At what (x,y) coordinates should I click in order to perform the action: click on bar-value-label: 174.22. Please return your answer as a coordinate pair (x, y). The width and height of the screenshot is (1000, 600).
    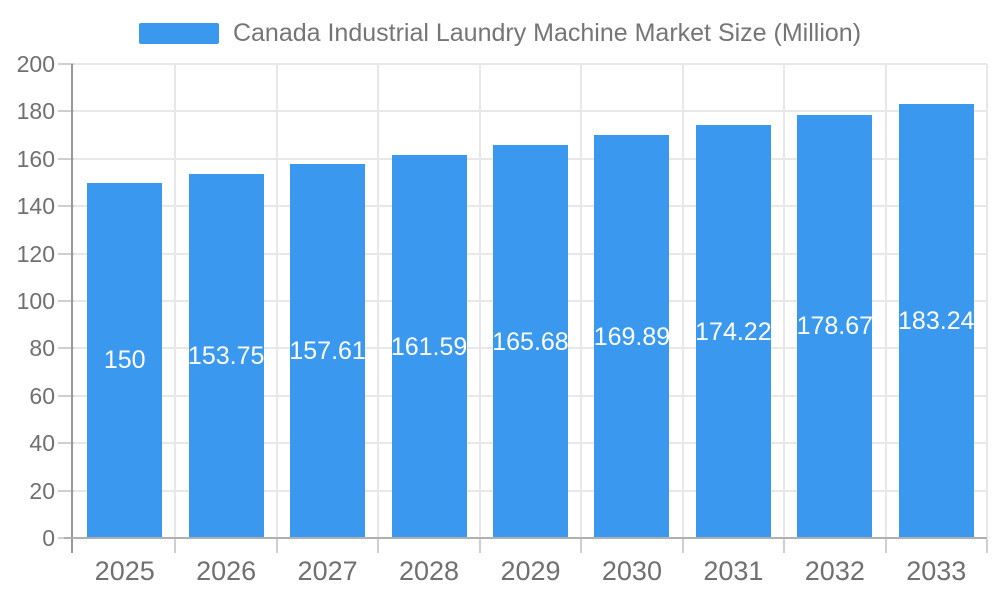
    Looking at the image, I should click on (733, 331).